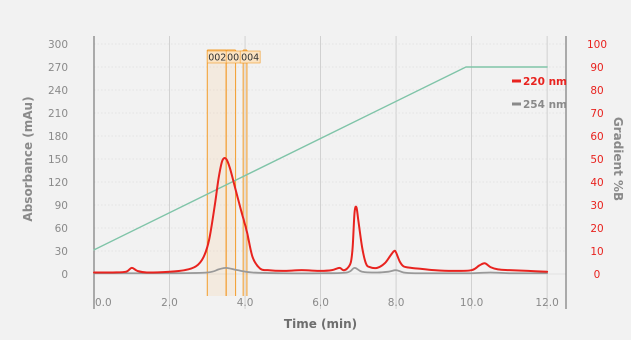 This screenshot has width=631, height=340. Describe the element at coordinates (61, 206) in the screenshot. I see `y-left-tick-label: 90` at that location.